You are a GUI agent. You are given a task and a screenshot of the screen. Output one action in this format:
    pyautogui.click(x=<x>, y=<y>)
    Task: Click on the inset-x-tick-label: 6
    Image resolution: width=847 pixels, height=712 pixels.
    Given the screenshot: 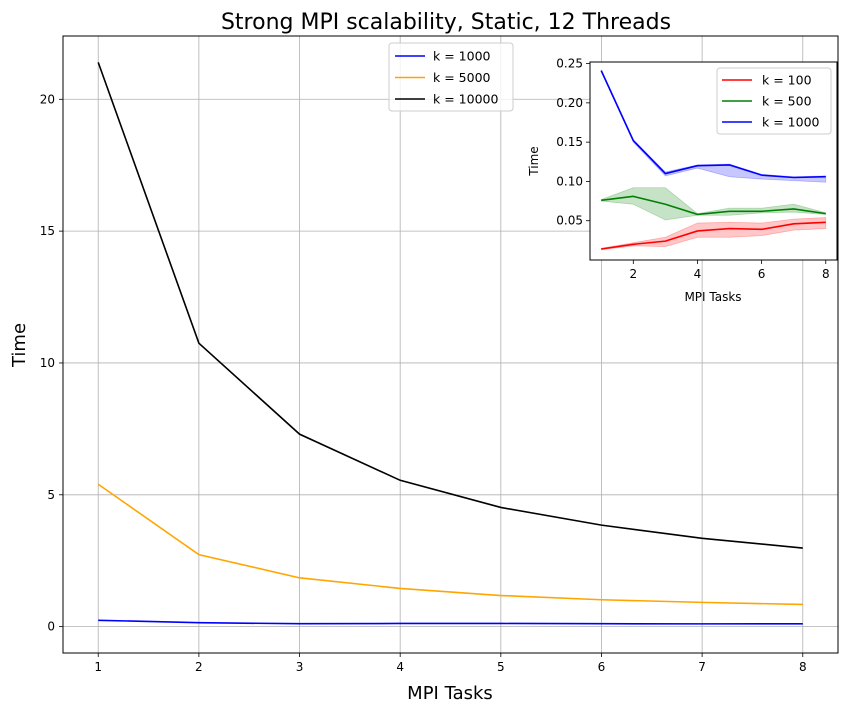 What is the action you would take?
    pyautogui.click(x=762, y=274)
    